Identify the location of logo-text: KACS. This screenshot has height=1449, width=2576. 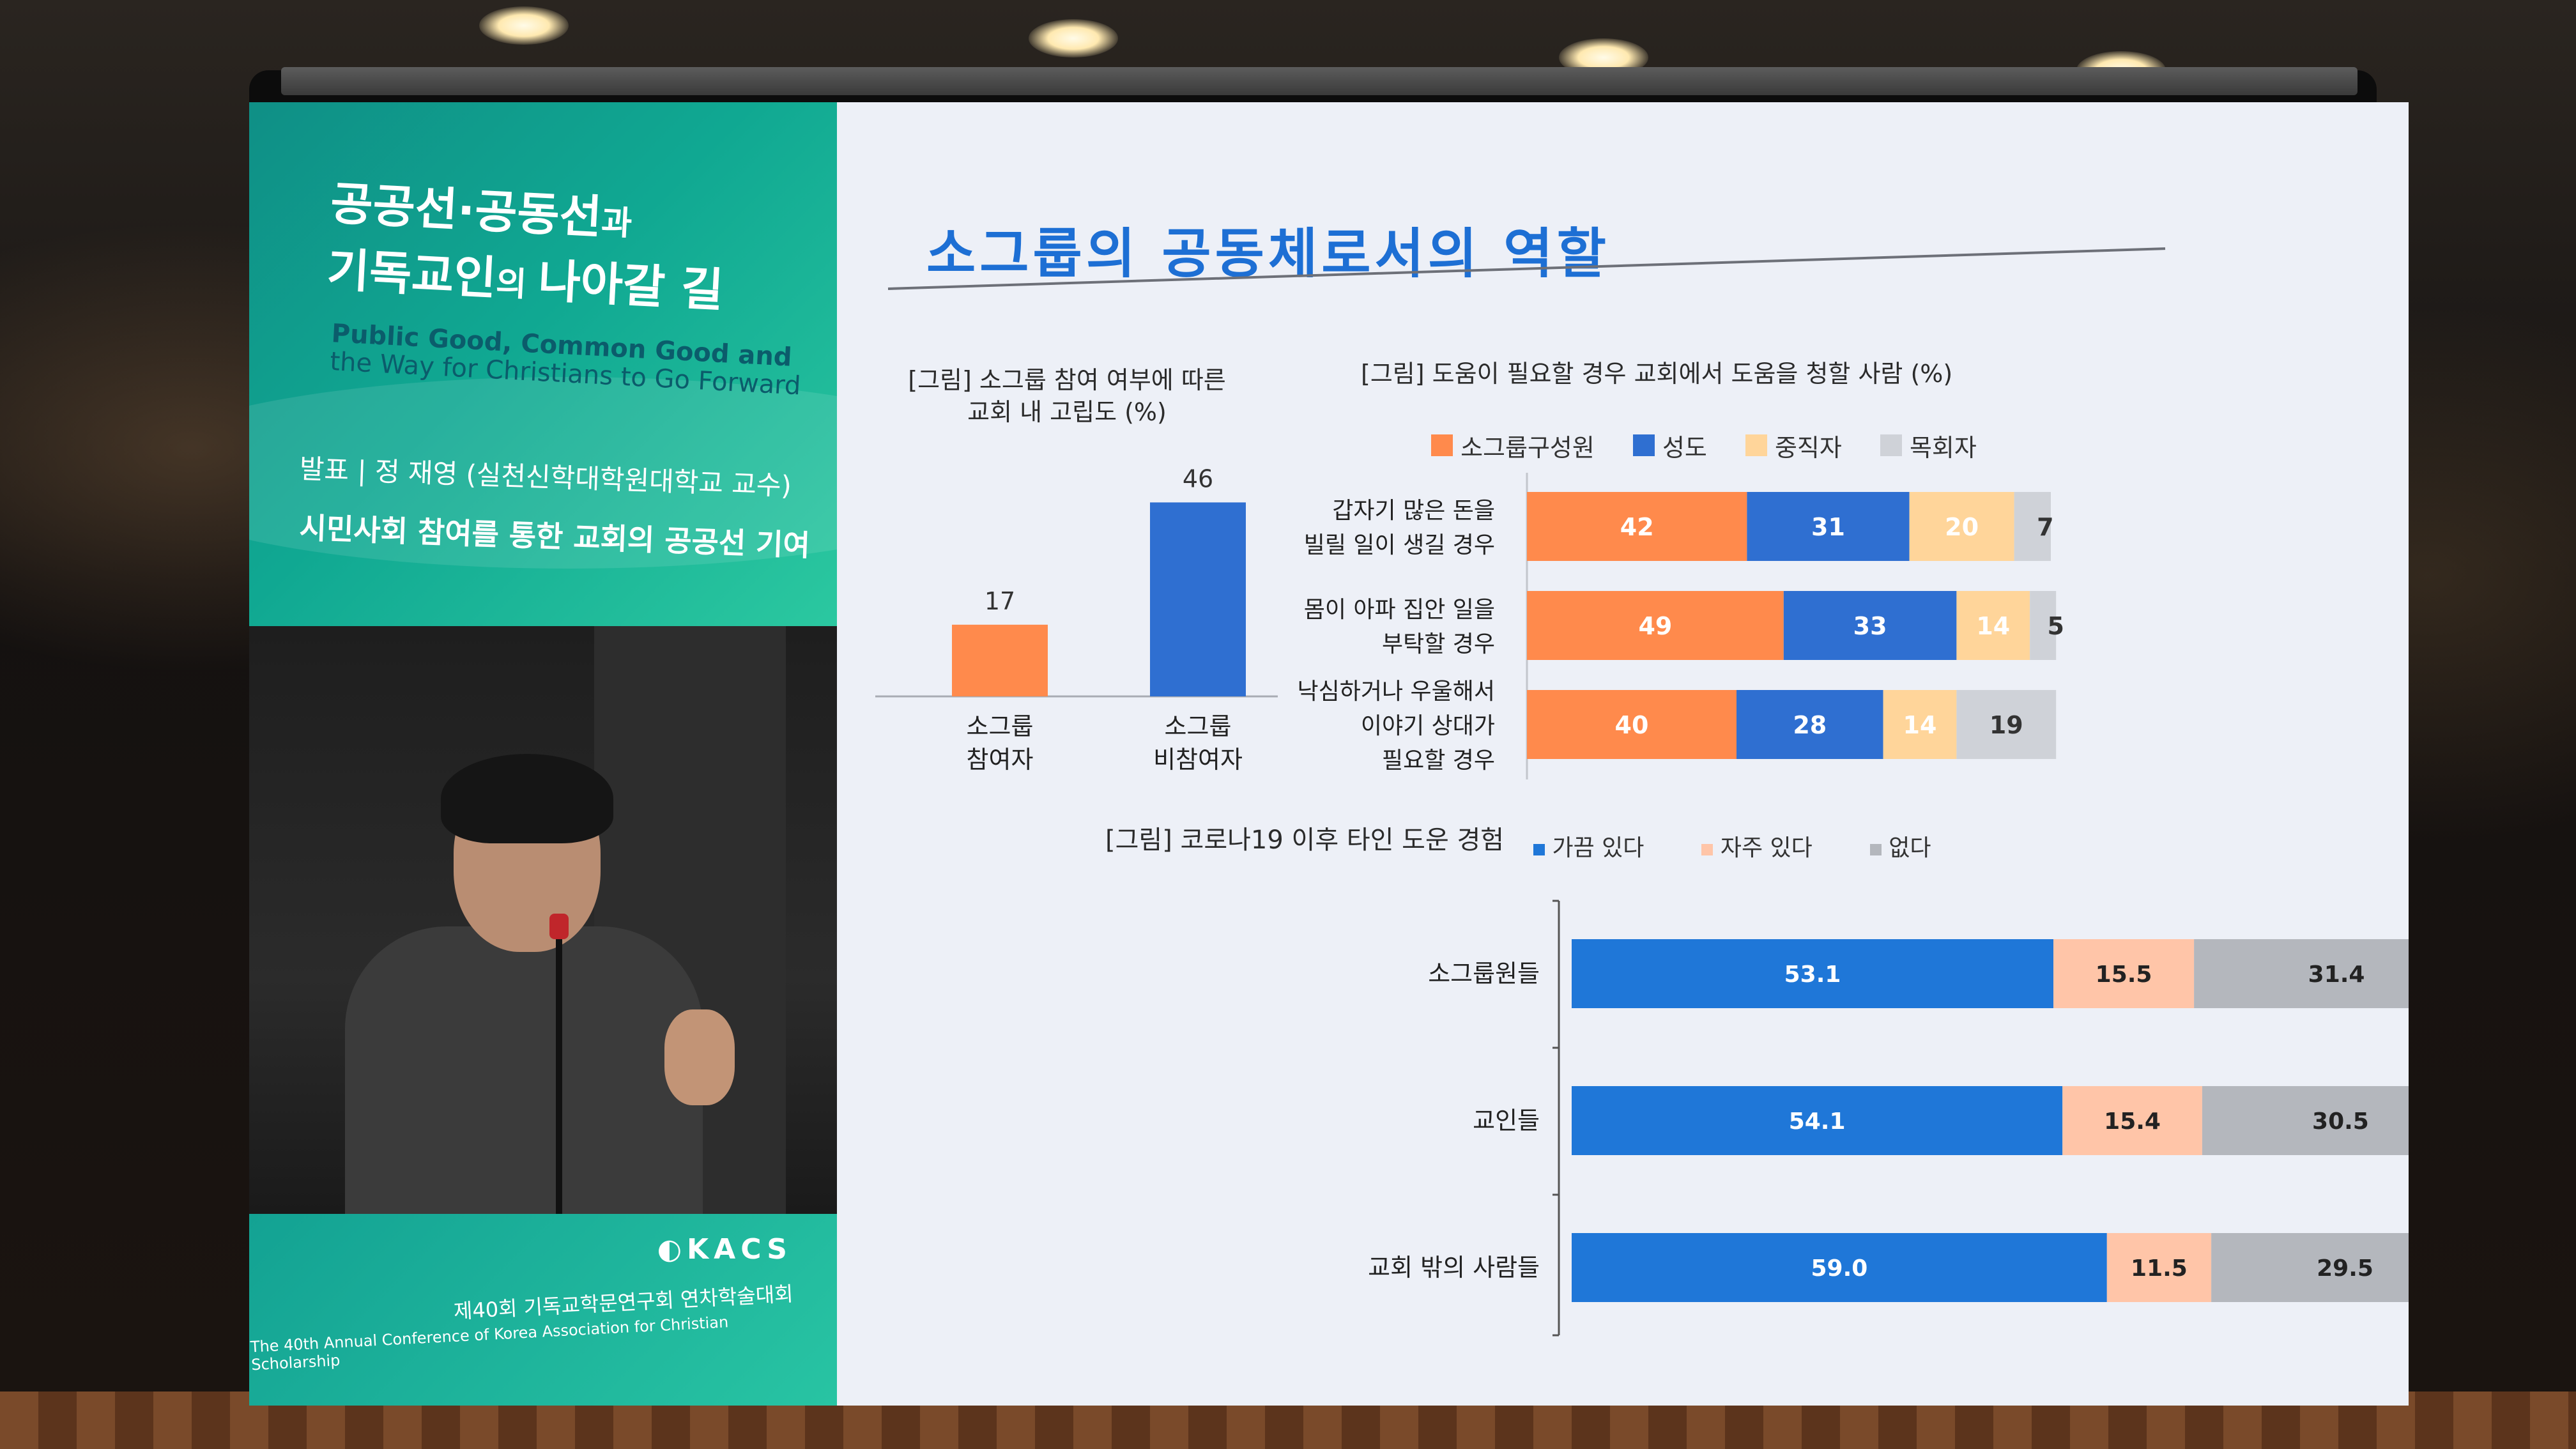
(739, 1249).